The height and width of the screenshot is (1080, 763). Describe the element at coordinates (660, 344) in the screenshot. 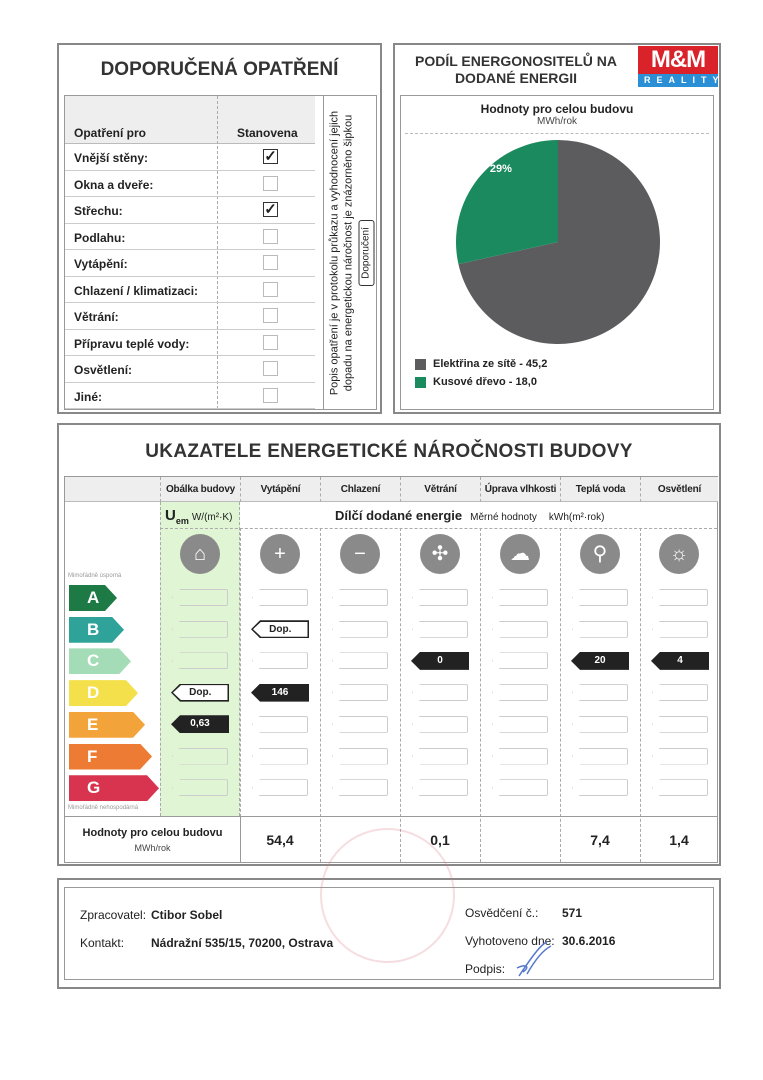

I see `pie-label: 71%` at that location.